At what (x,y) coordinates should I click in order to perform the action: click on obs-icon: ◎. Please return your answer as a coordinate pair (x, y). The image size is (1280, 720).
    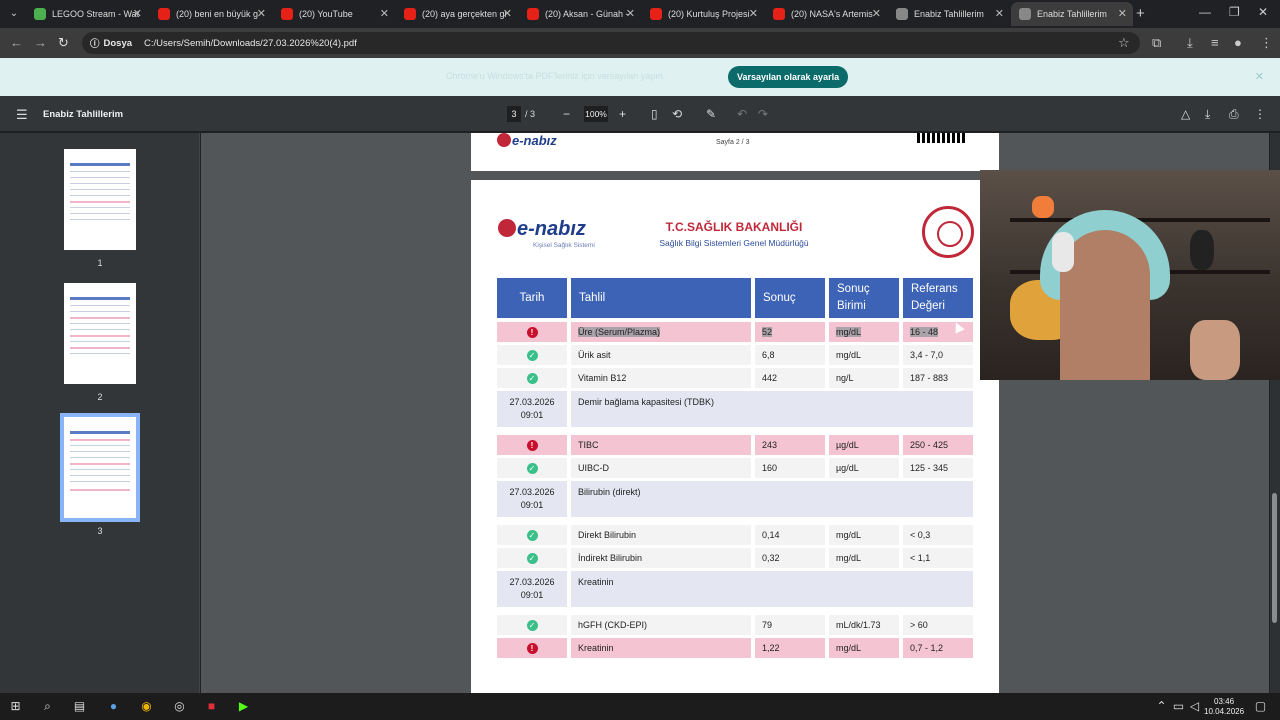
    Looking at the image, I should click on (179, 706).